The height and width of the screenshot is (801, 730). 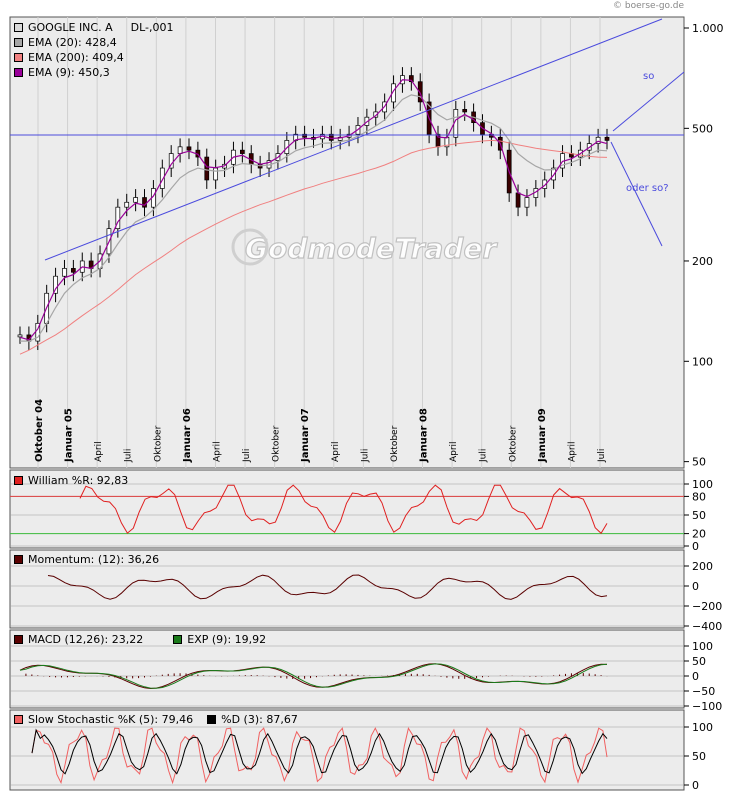 What do you see at coordinates (313, 676) in the screenshot?
I see `macd-signal-line` at bounding box center [313, 676].